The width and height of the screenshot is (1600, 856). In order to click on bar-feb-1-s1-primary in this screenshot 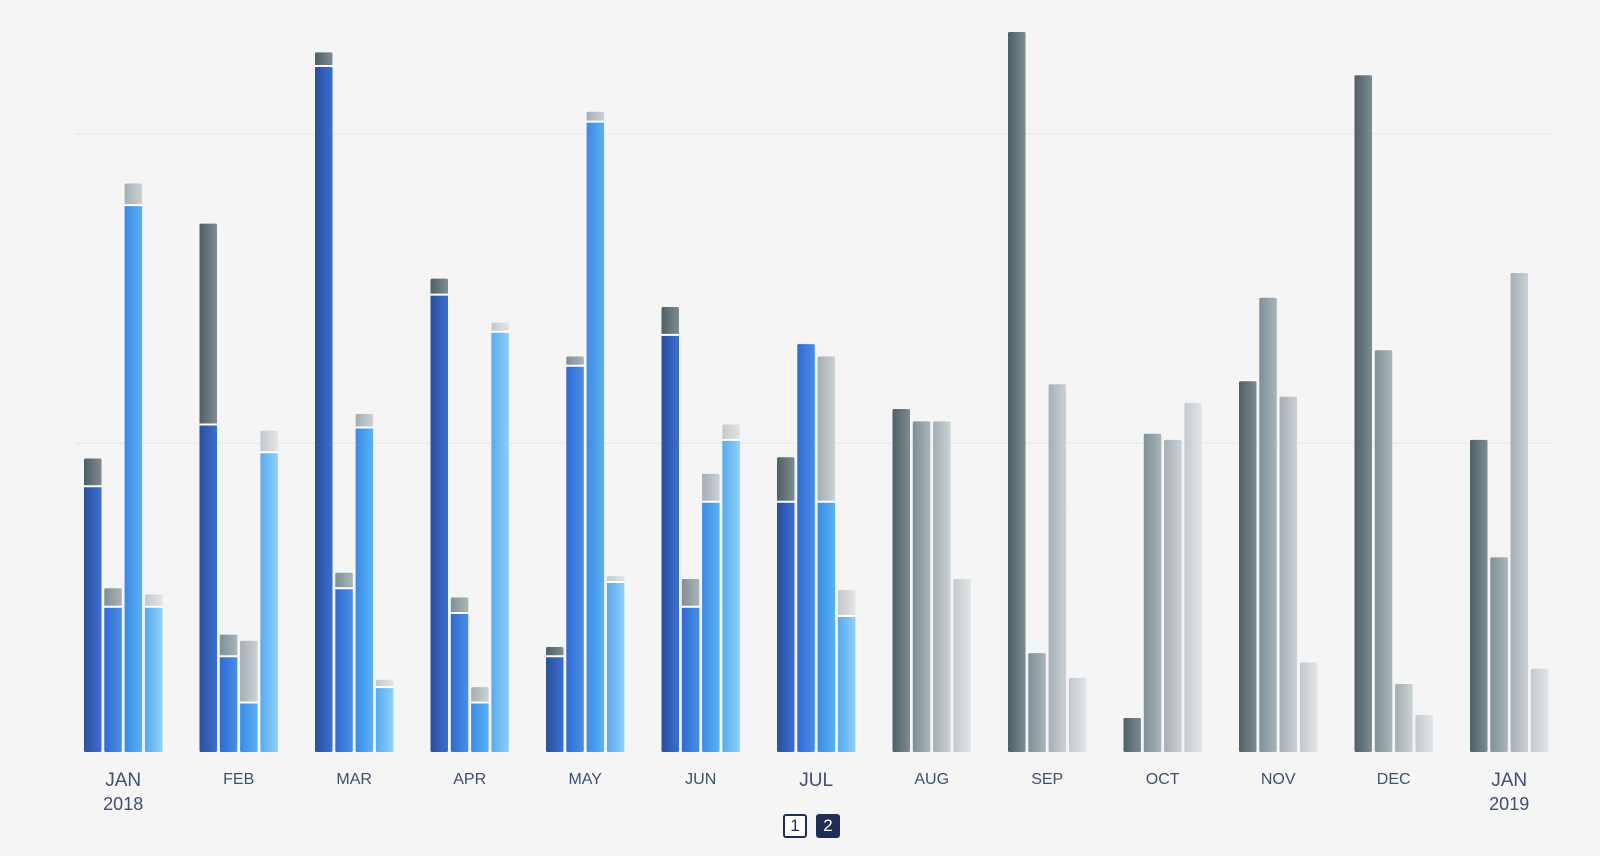, I will do `click(229, 704)`.